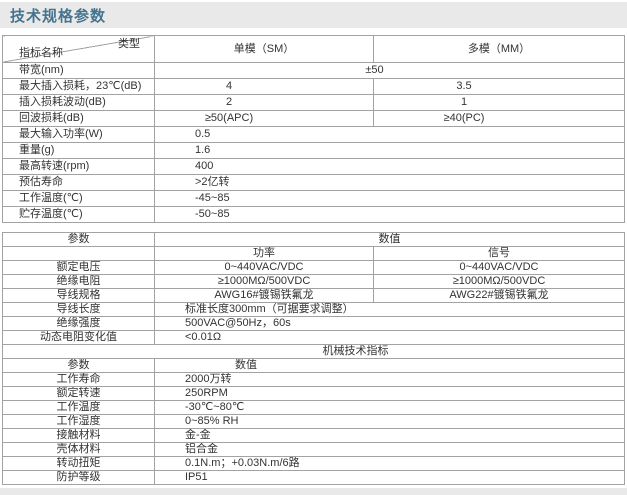 Image resolution: width=627 pixels, height=495 pixels. What do you see at coordinates (41, 53) in the screenshot?
I see `diagonal-label-indicator: 指标名称` at bounding box center [41, 53].